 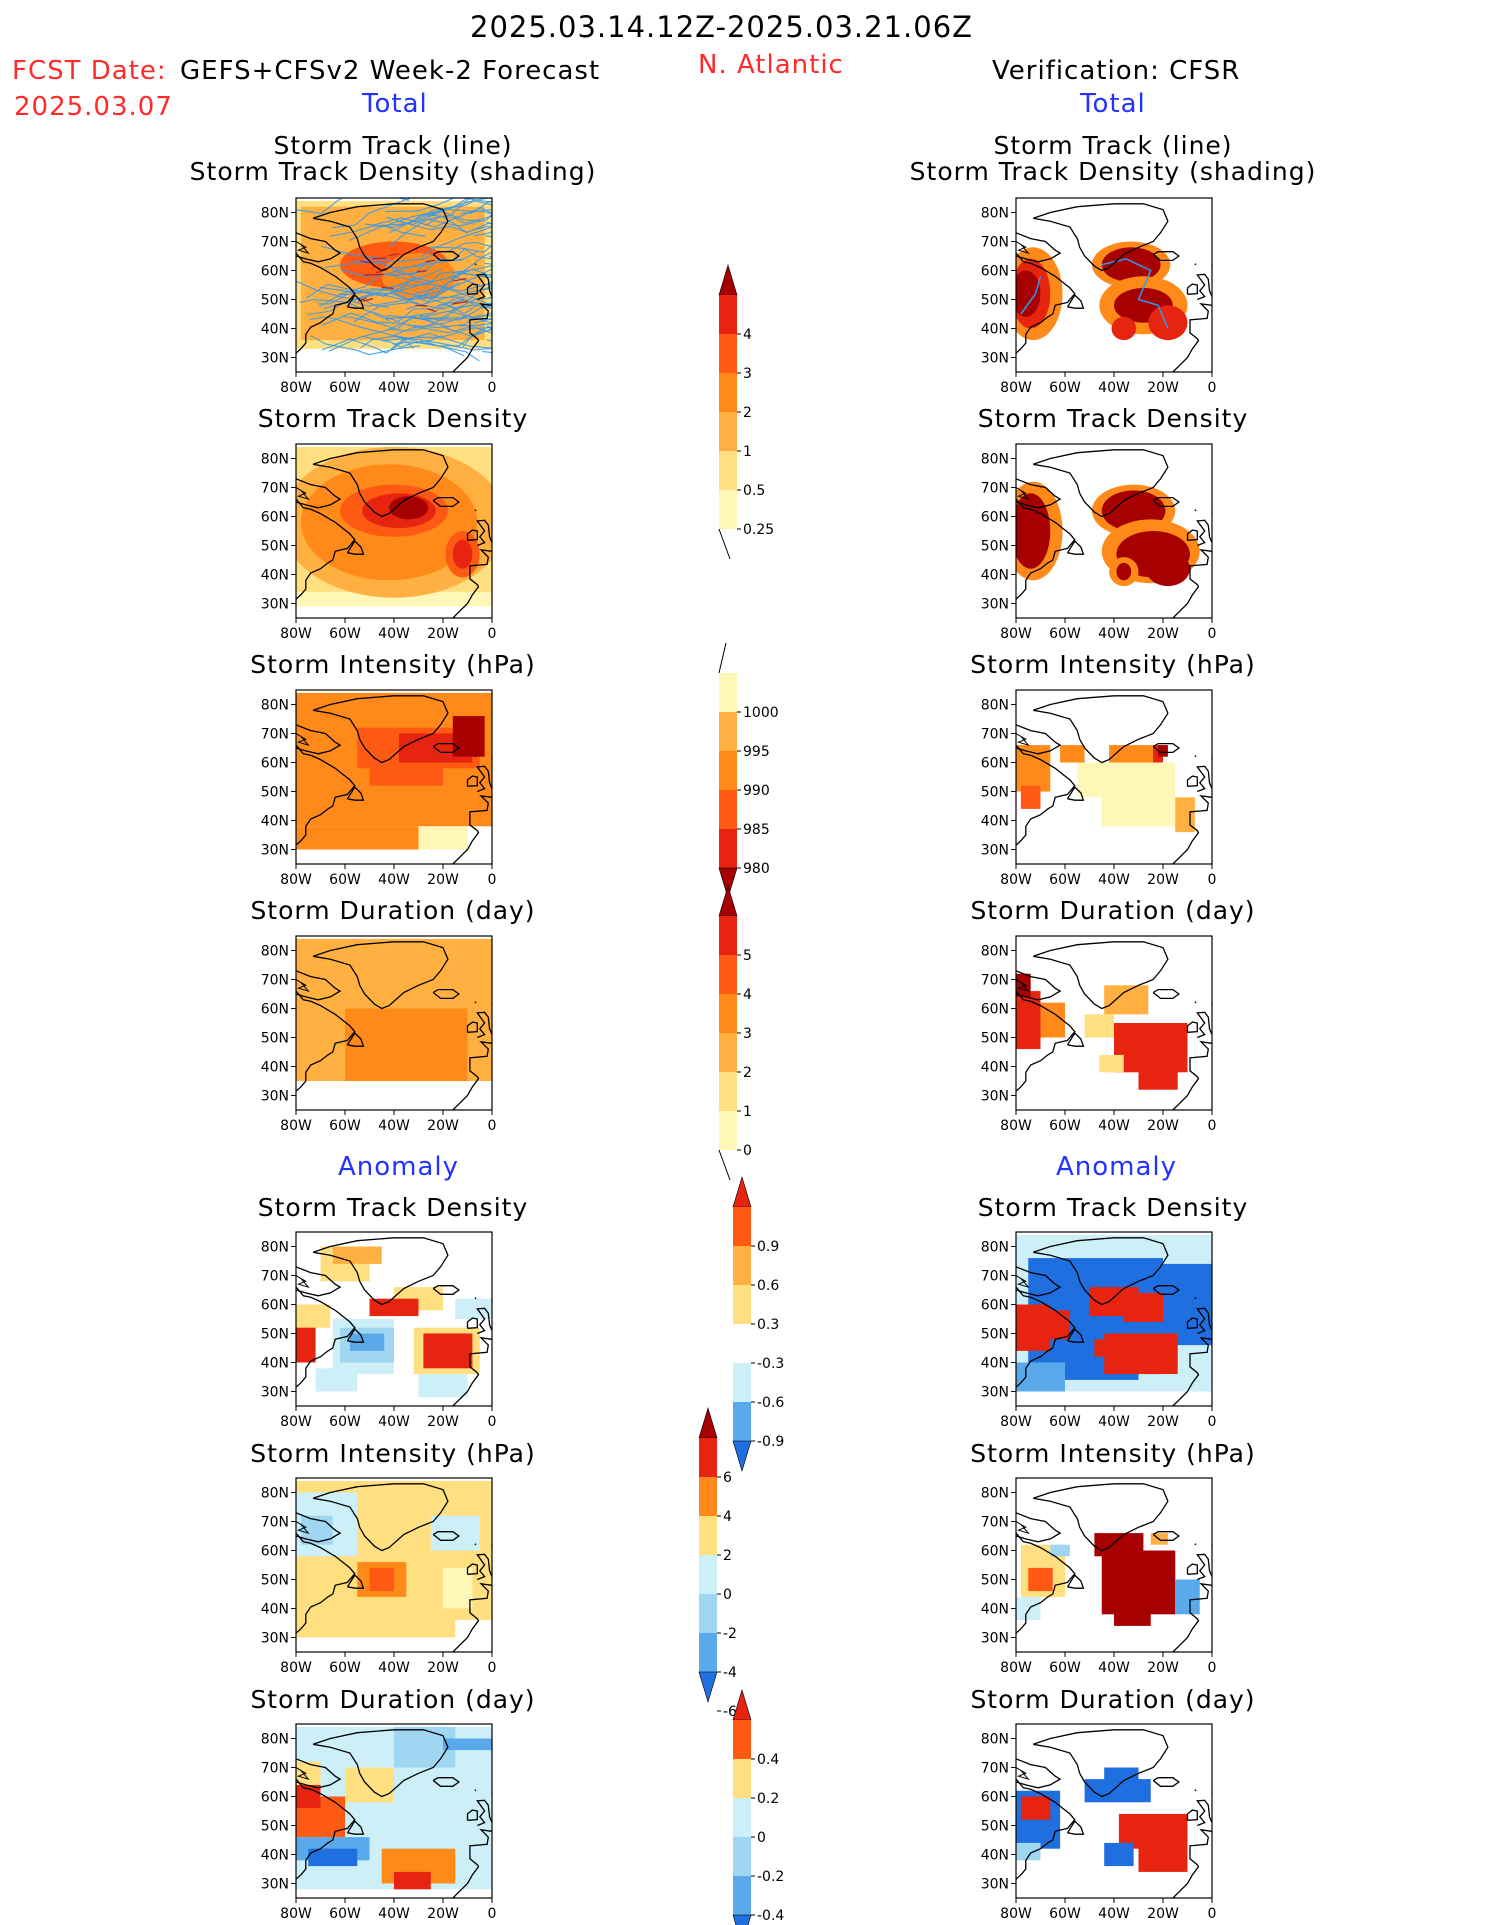 I want to click on colorbar-label: 995, so click(x=756, y=752).